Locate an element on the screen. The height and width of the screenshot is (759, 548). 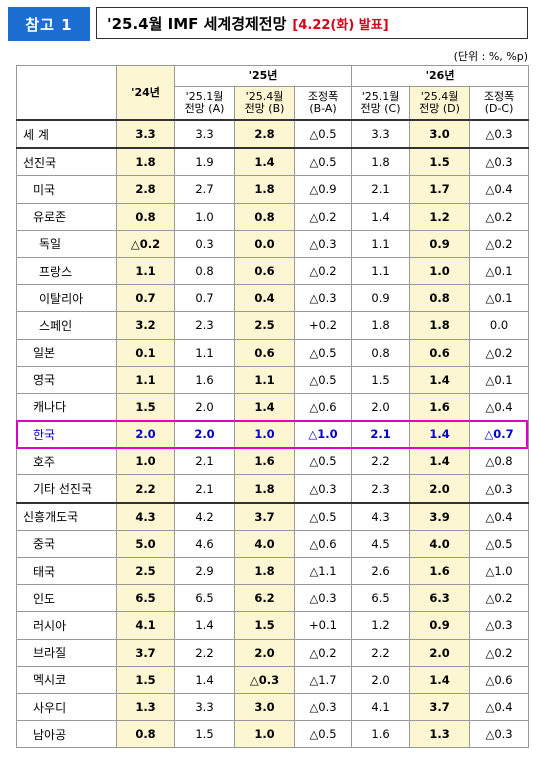
value-25-apr: 1.8 is located at coordinates (264, 489).